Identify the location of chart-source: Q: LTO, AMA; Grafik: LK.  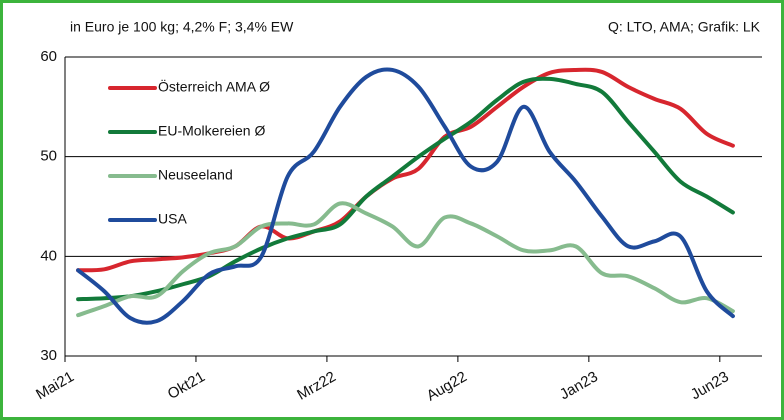
(684, 27).